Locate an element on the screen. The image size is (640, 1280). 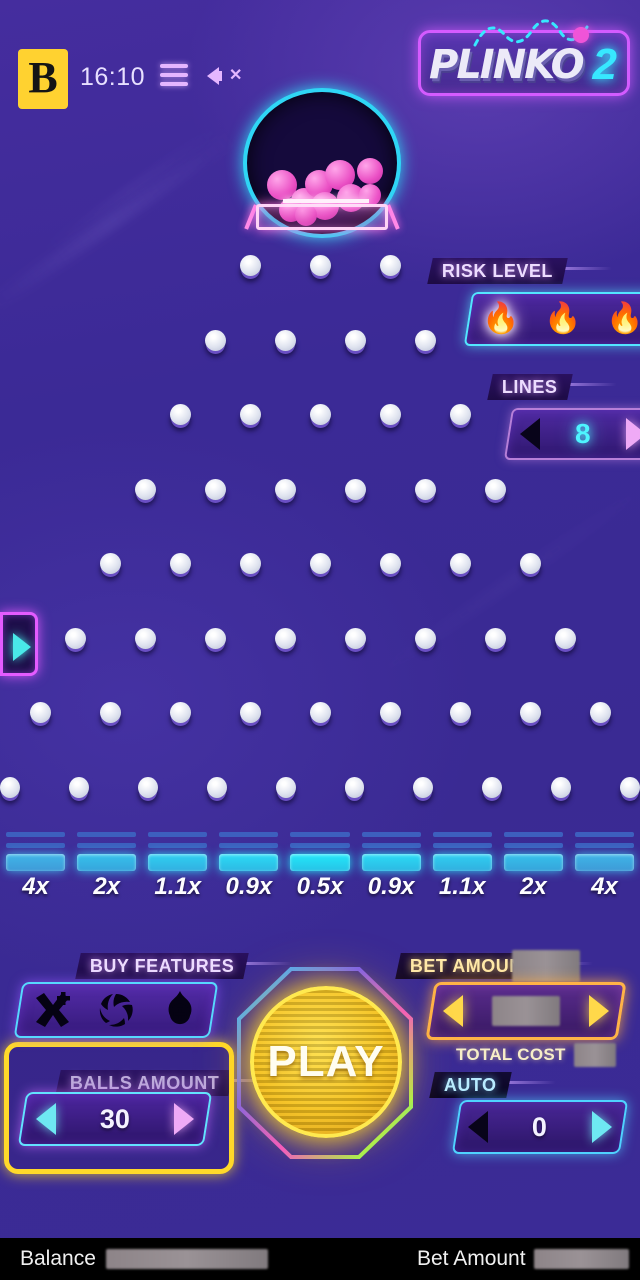
balls-amount-stepper: 30 is located at coordinates (115, 1119).